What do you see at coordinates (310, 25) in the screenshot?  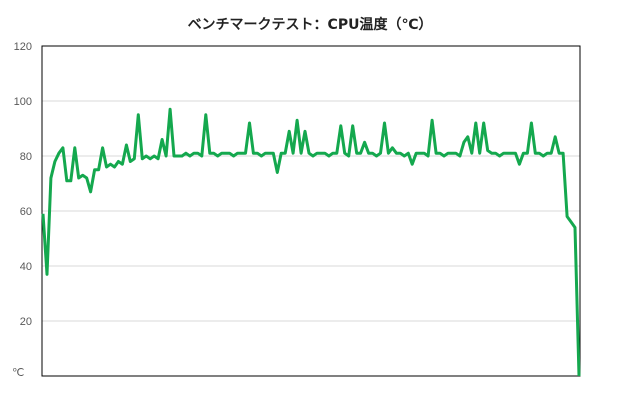 I see `chart-title: ベンチマークテスト：CPU温度（℃）` at bounding box center [310, 25].